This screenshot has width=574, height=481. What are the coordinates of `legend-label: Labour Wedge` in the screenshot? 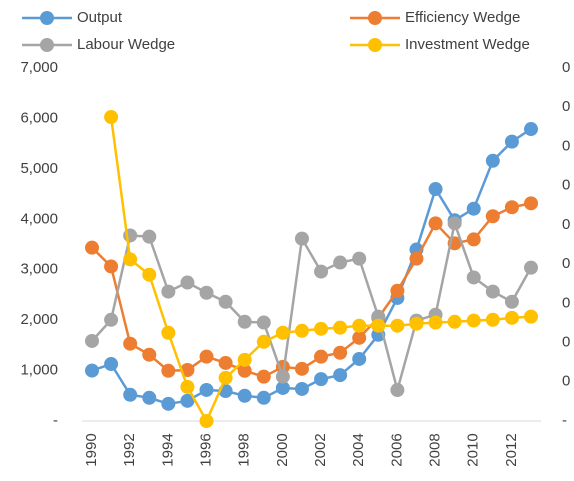 It's located at (126, 44).